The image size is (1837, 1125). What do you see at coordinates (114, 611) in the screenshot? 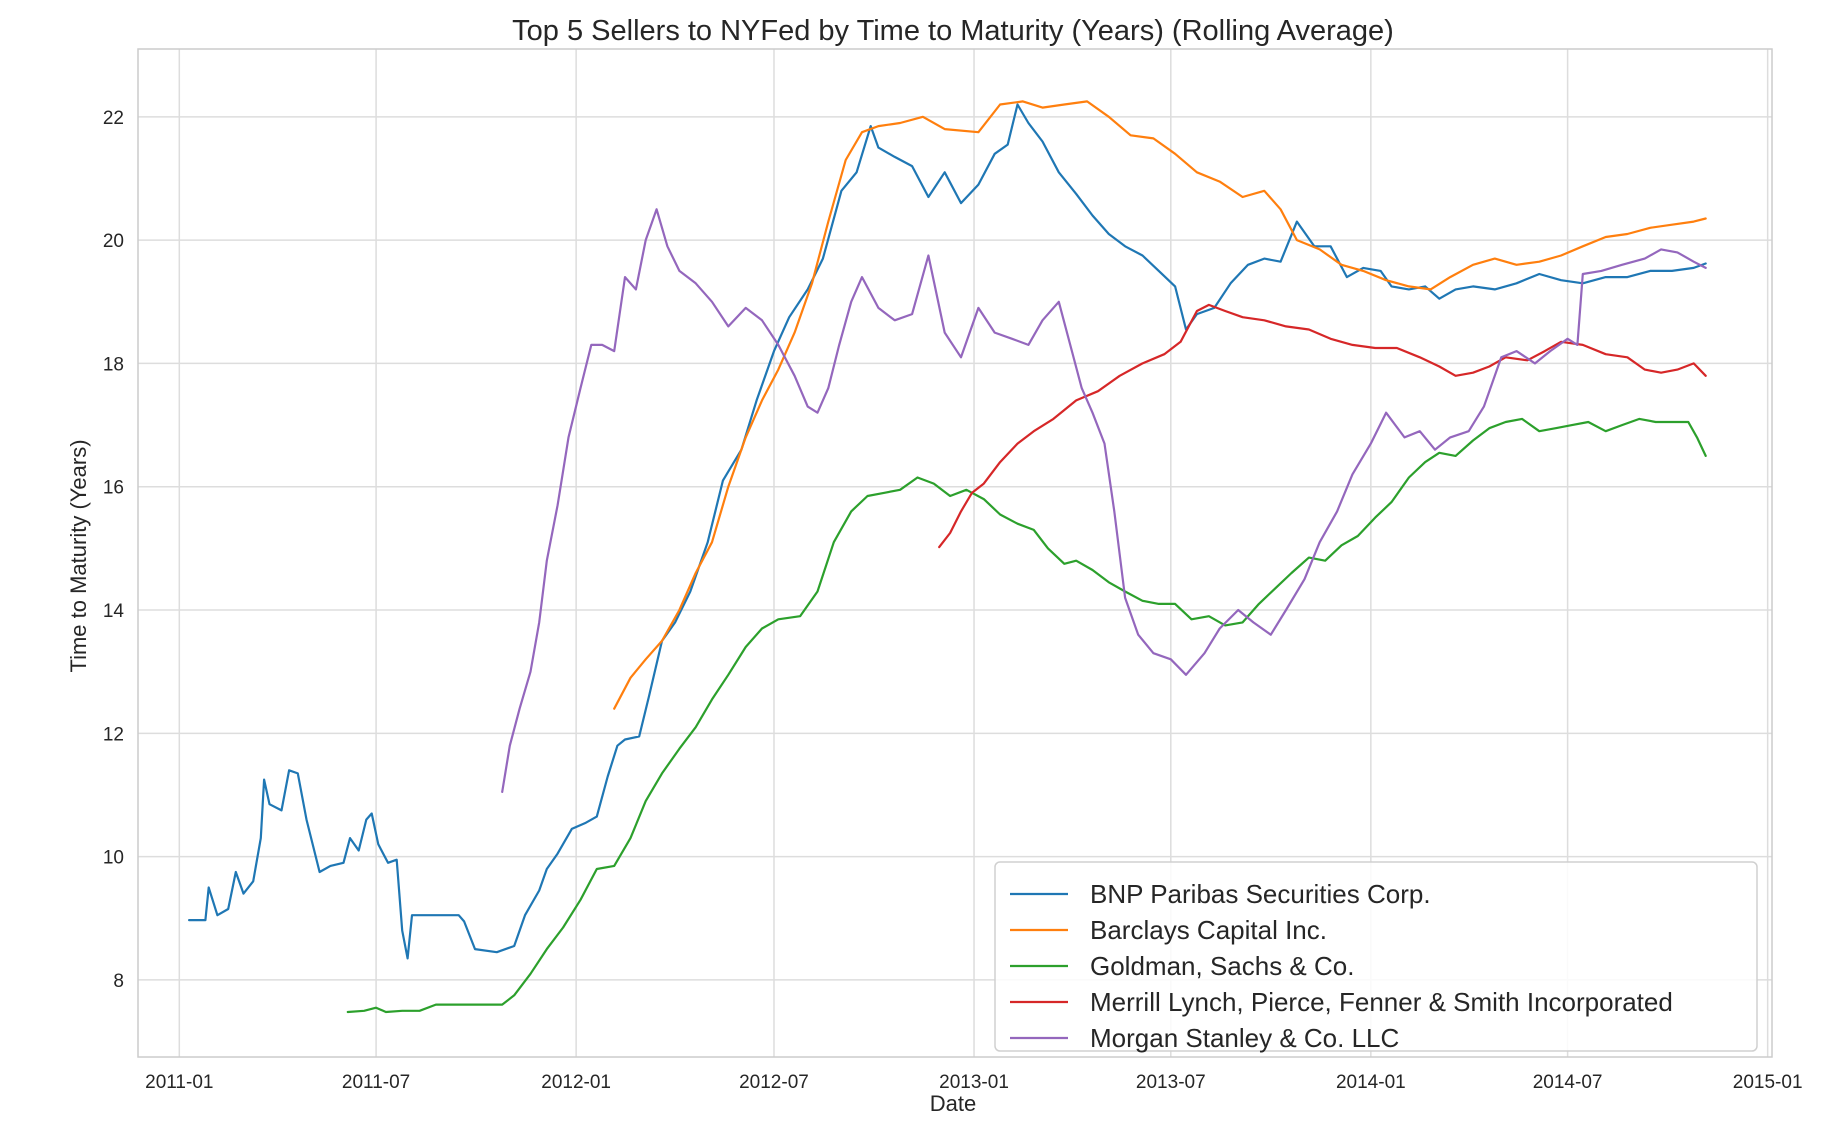
I see `y-tick-label: 14` at bounding box center [114, 611].